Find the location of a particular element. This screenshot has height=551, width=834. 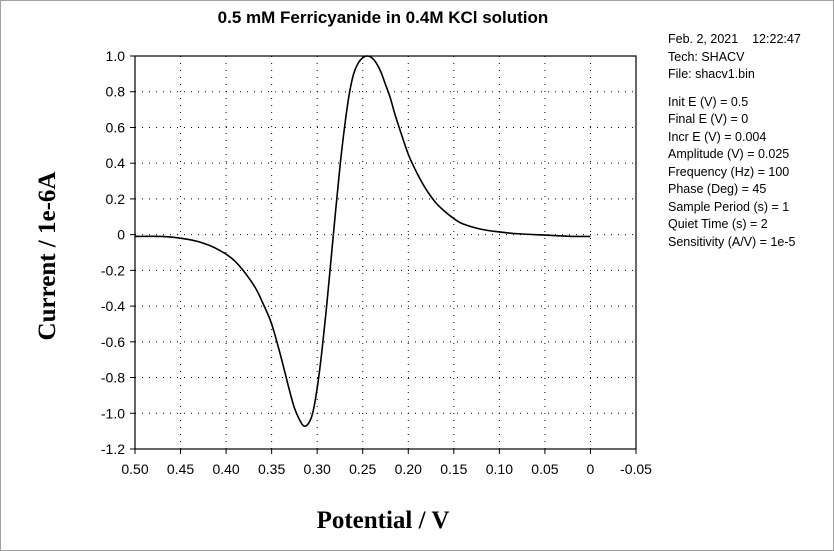

y-tick-label: -1.0 is located at coordinates (113, 413).